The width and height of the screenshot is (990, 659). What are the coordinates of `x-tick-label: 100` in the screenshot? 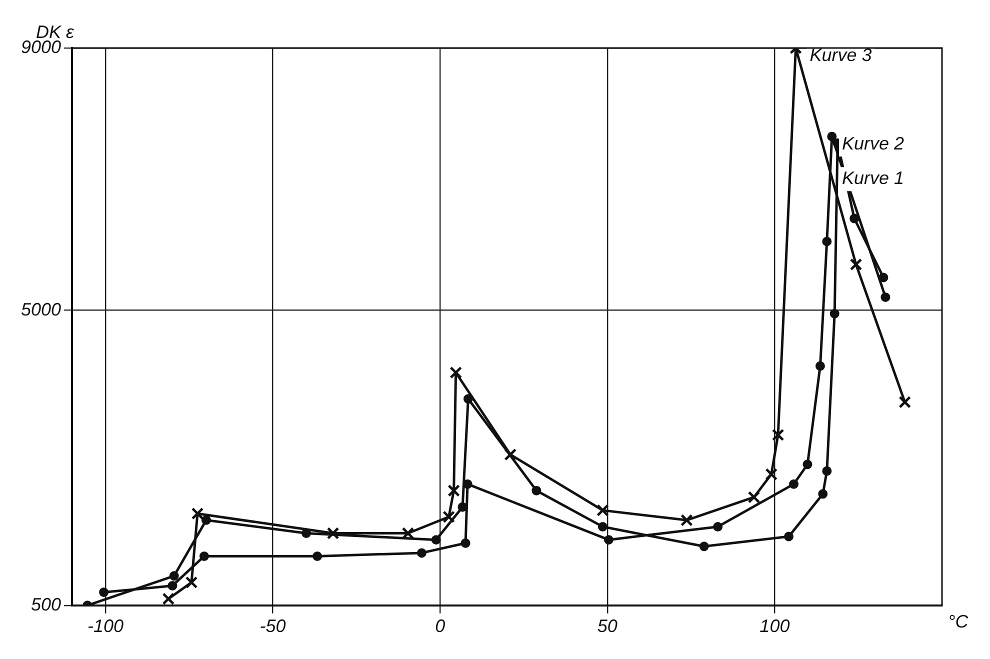 It's located at (775, 626).